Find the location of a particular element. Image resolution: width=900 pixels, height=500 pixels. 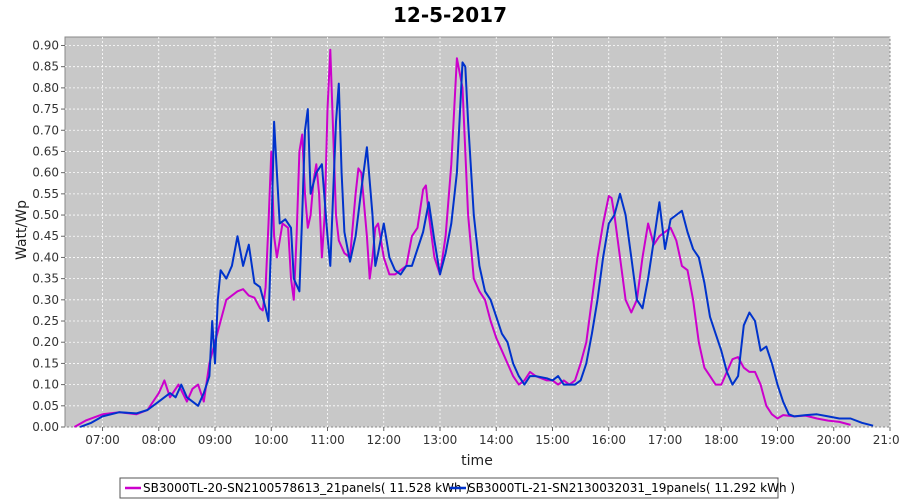

y-tick-label: 0.85 is located at coordinates (45, 67).